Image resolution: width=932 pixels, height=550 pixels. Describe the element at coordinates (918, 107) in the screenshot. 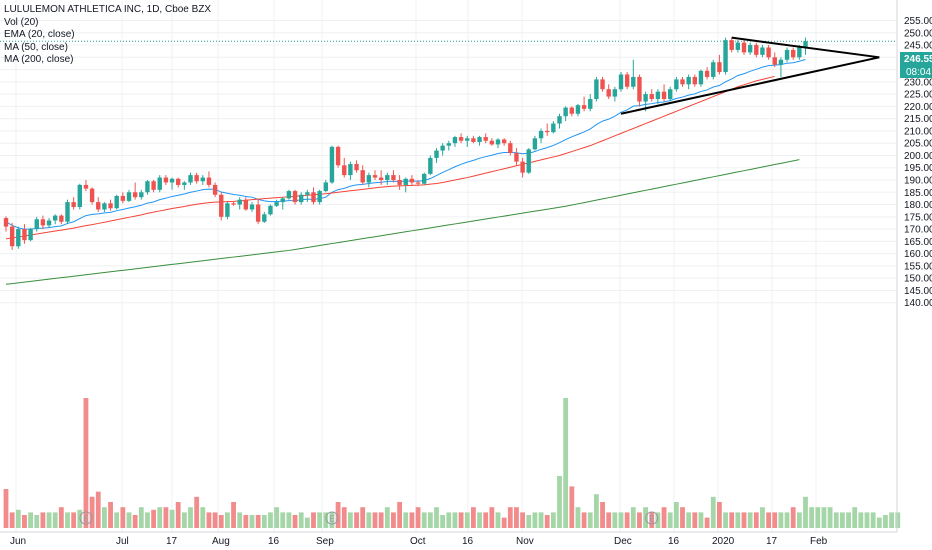

I see `price-tick-label: 220.00` at that location.